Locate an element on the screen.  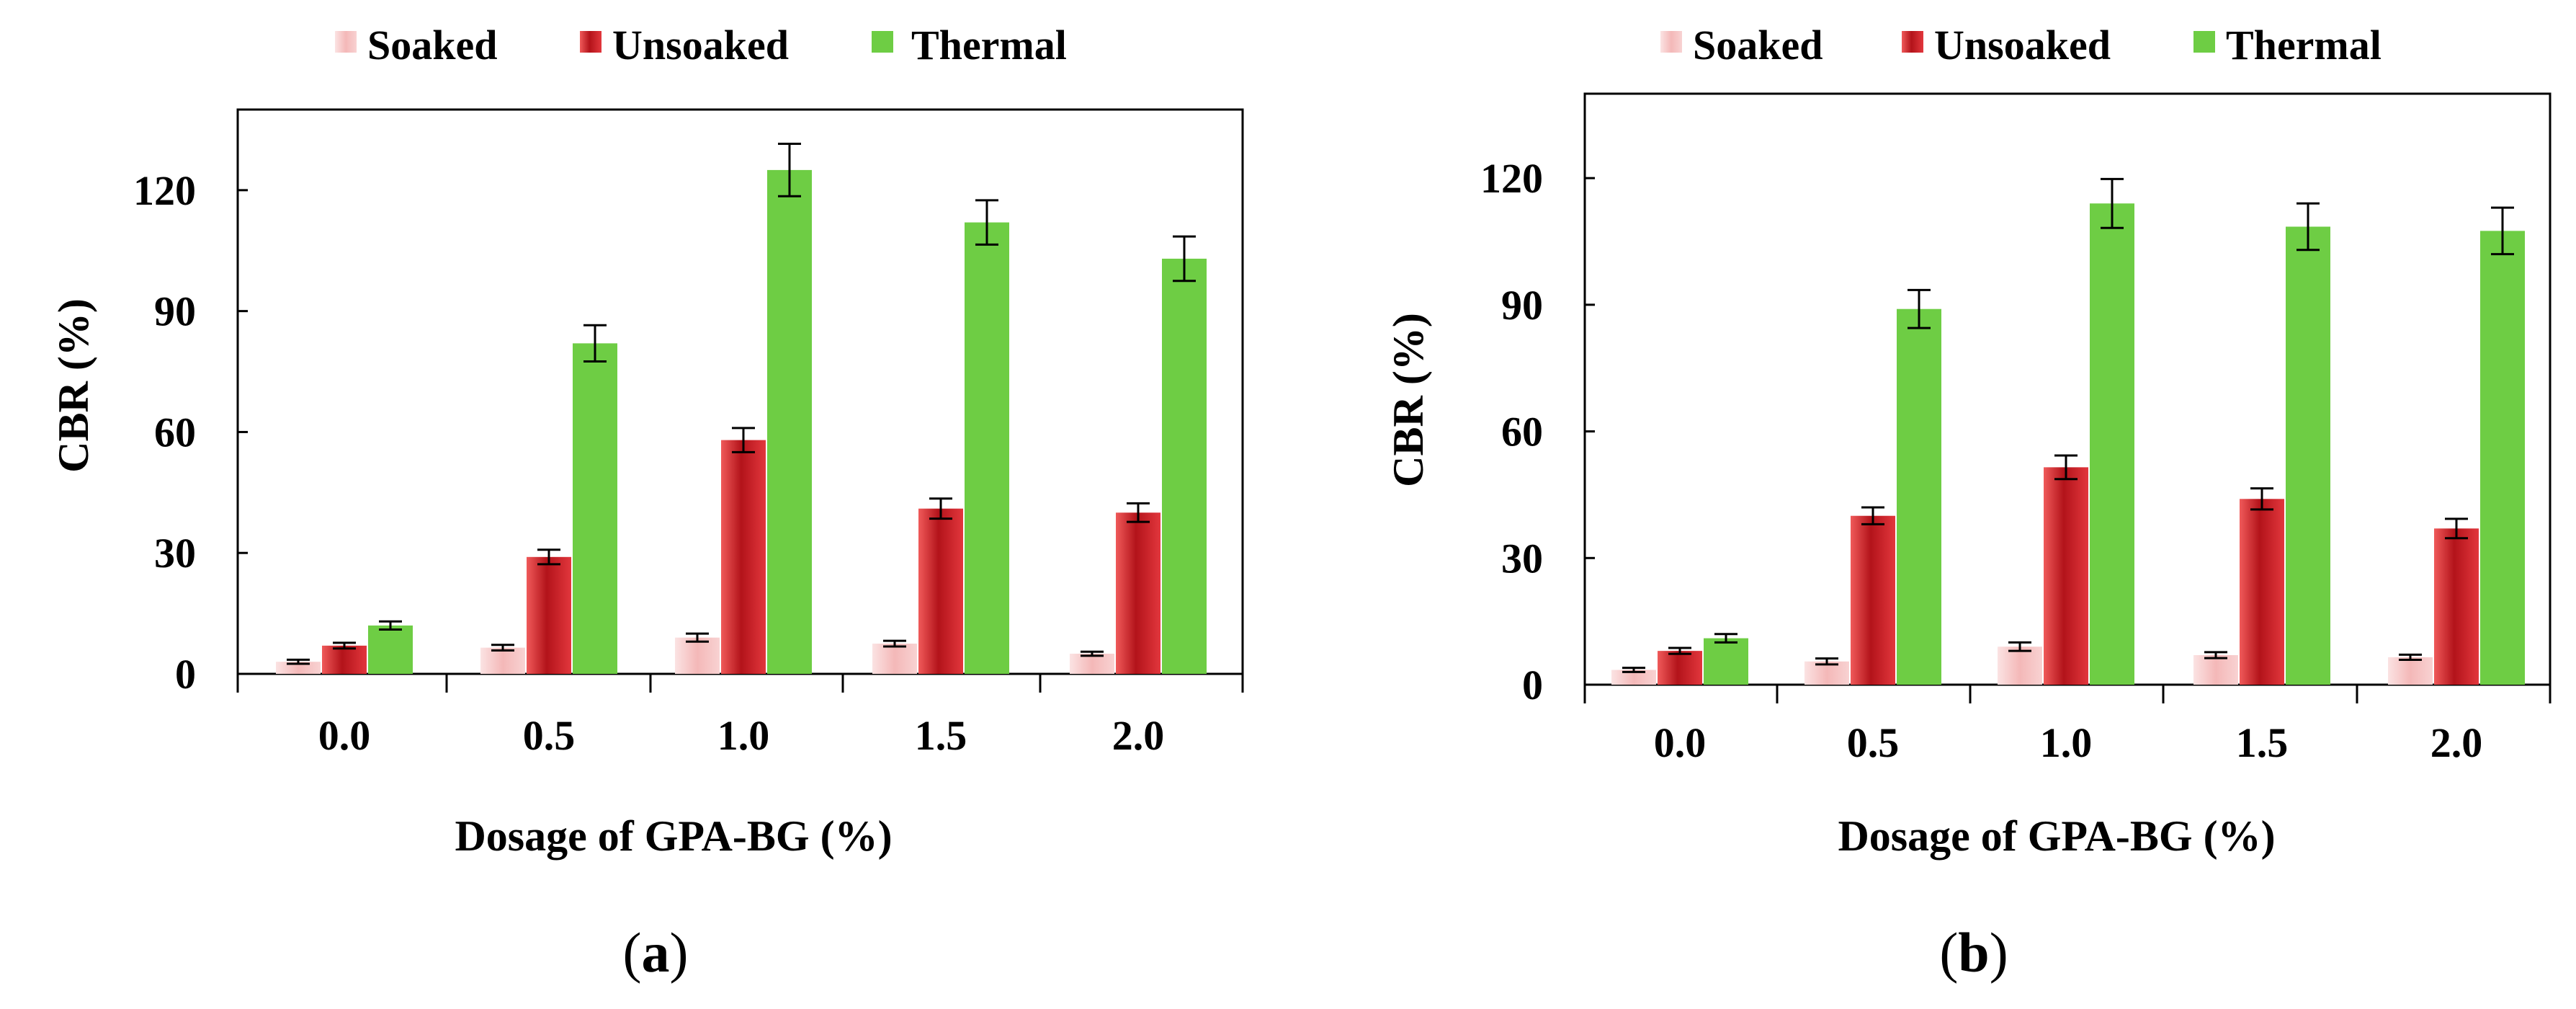
caption-a: (a) is located at coordinates (656, 953).